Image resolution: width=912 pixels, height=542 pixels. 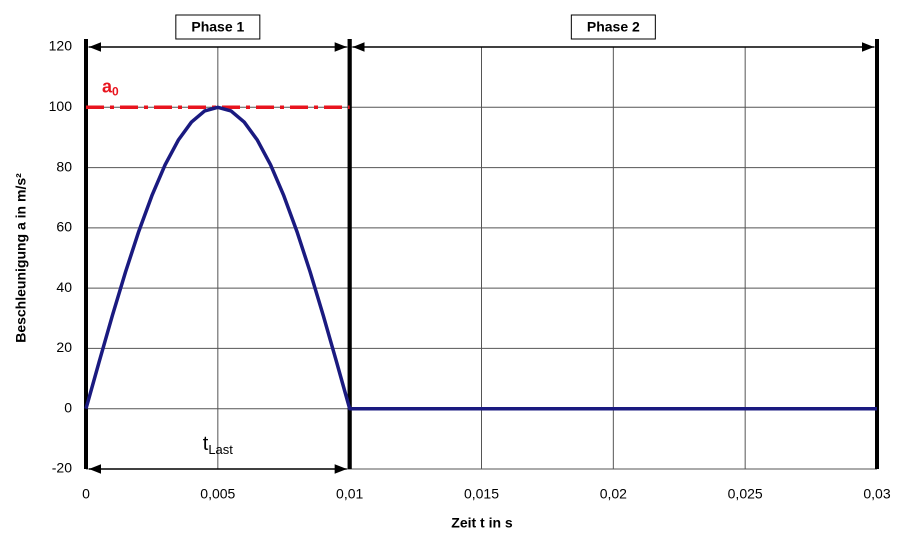 What do you see at coordinates (745, 494) in the screenshot?
I see `x-tick-label: 0,025` at bounding box center [745, 494].